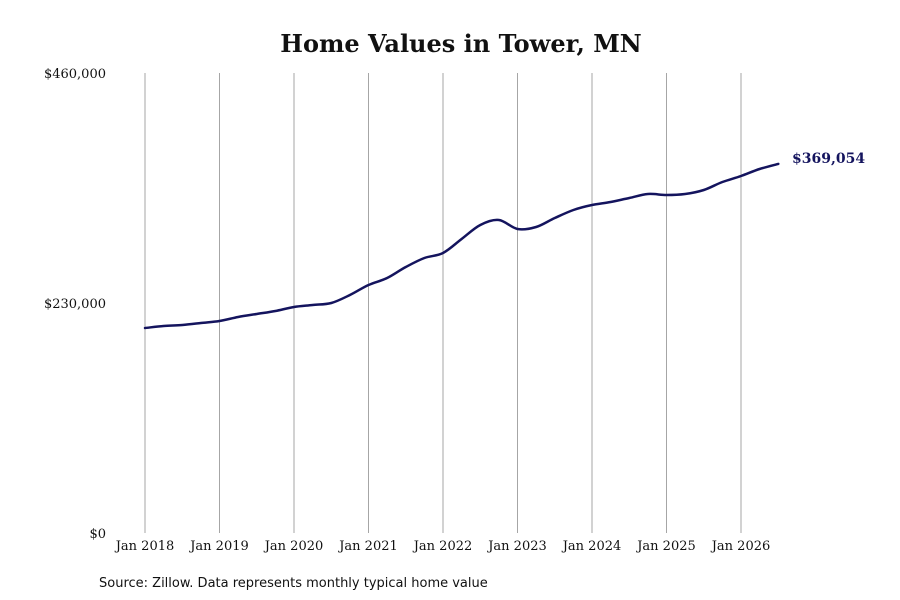  What do you see at coordinates (665, 546) in the screenshot?
I see `x-tick-label: Jan 2025` at bounding box center [665, 546].